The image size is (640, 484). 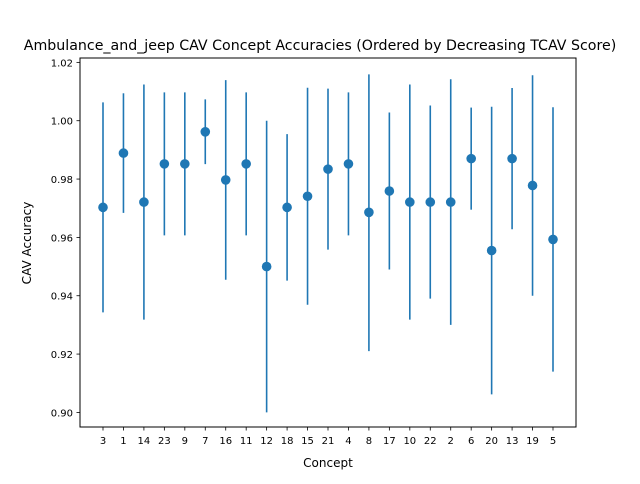 I want to click on x-tick-label: 10, so click(x=409, y=441).